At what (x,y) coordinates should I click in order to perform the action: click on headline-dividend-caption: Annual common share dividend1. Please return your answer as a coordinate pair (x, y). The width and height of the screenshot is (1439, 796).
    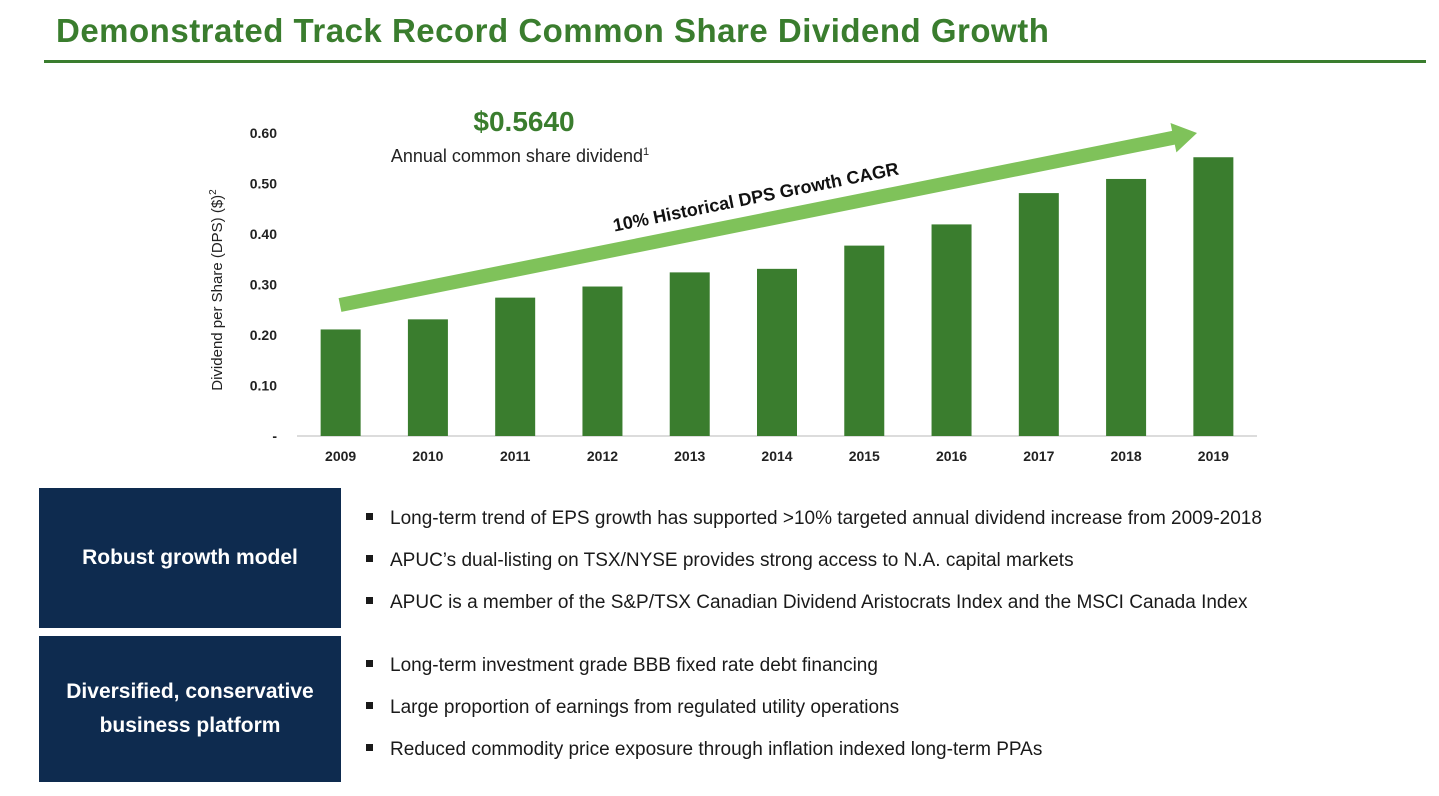
    Looking at the image, I should click on (520, 156).